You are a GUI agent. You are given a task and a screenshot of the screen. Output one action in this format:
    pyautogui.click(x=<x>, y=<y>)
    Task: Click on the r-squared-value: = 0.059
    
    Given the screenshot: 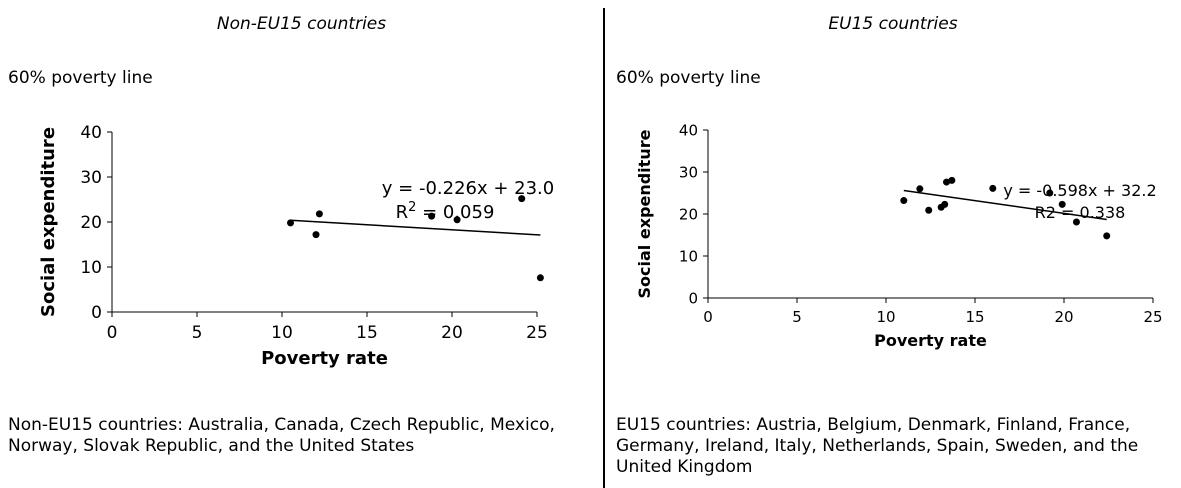 What is the action you would take?
    pyautogui.click(x=455, y=212)
    